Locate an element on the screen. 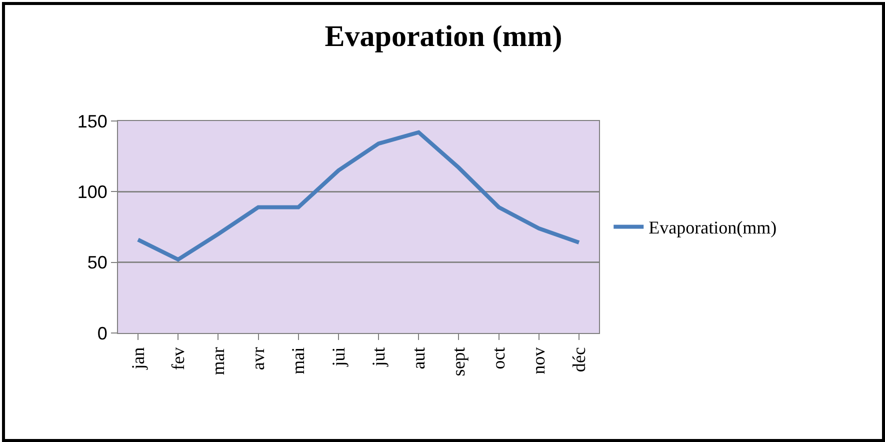 The image size is (885, 442). x-tick-label: mar is located at coordinates (218, 361).